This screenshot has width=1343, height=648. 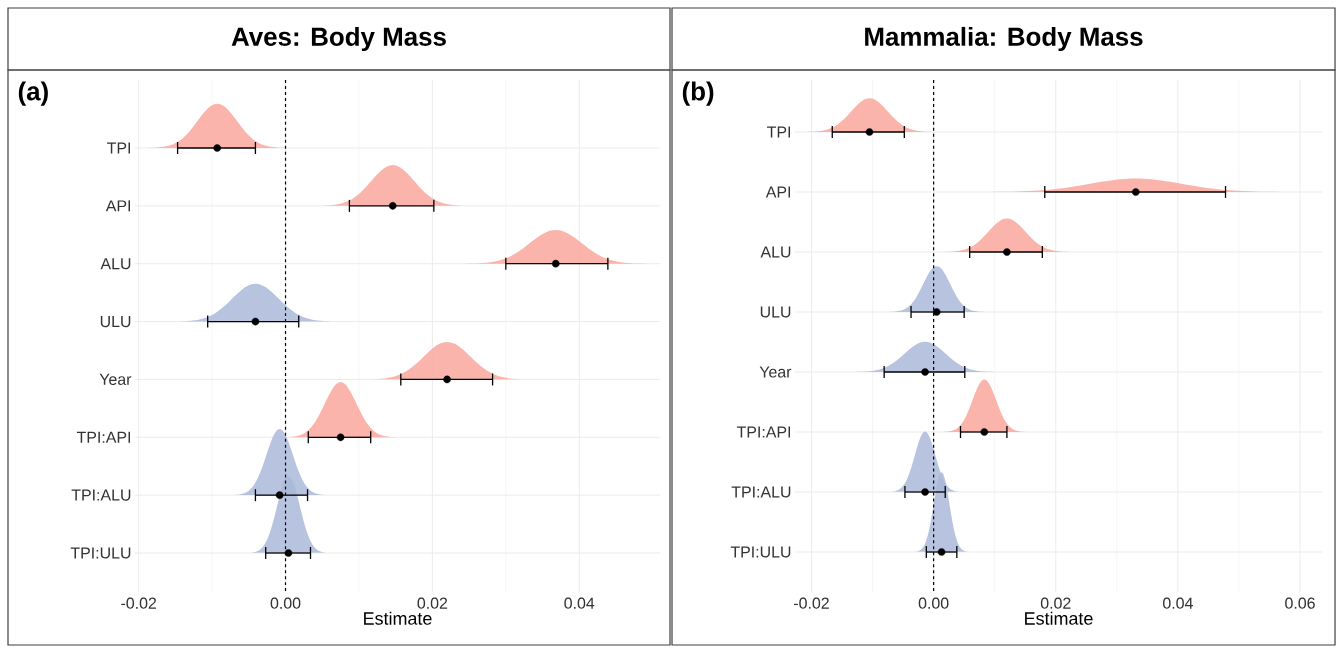 I want to click on text: (a), so click(x=33, y=93).